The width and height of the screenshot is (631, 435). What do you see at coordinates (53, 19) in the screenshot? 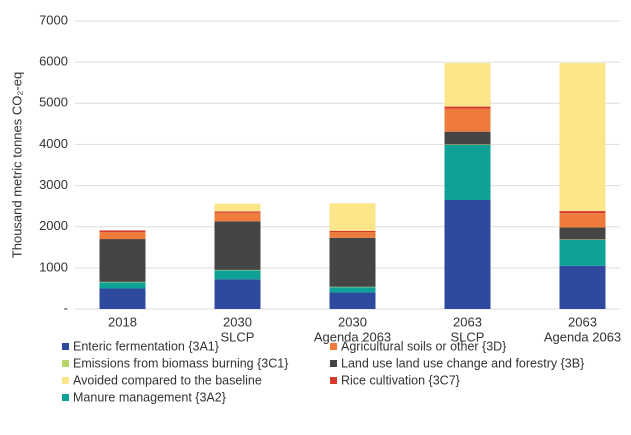
I see `y-tick-label: 7000` at bounding box center [53, 19].